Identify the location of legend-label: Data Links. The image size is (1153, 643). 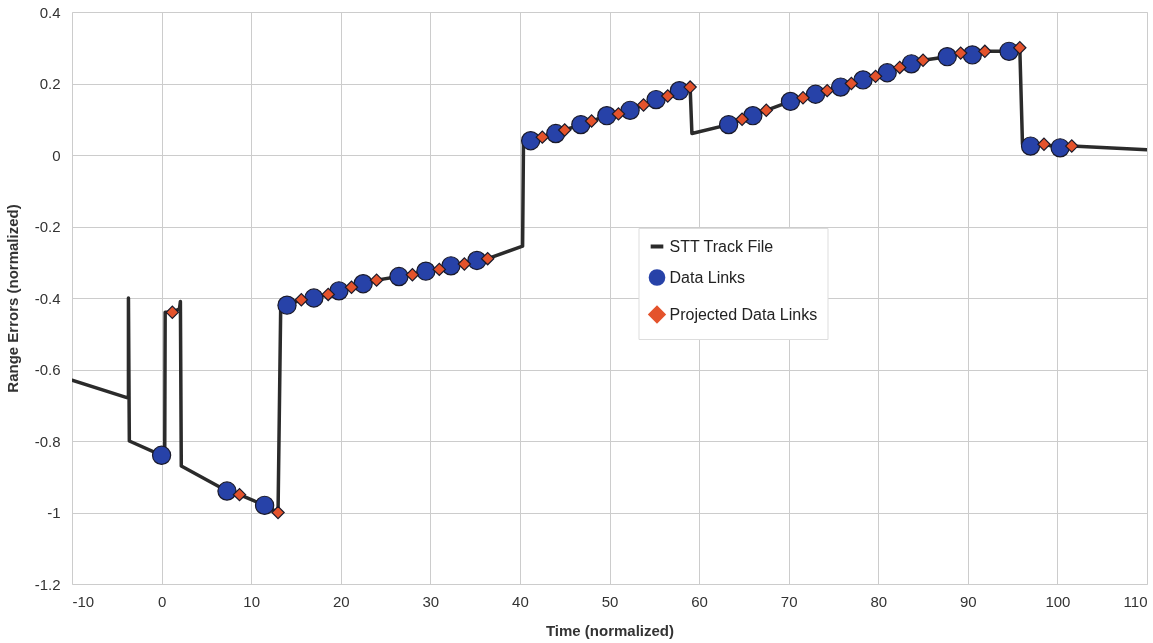
(707, 277).